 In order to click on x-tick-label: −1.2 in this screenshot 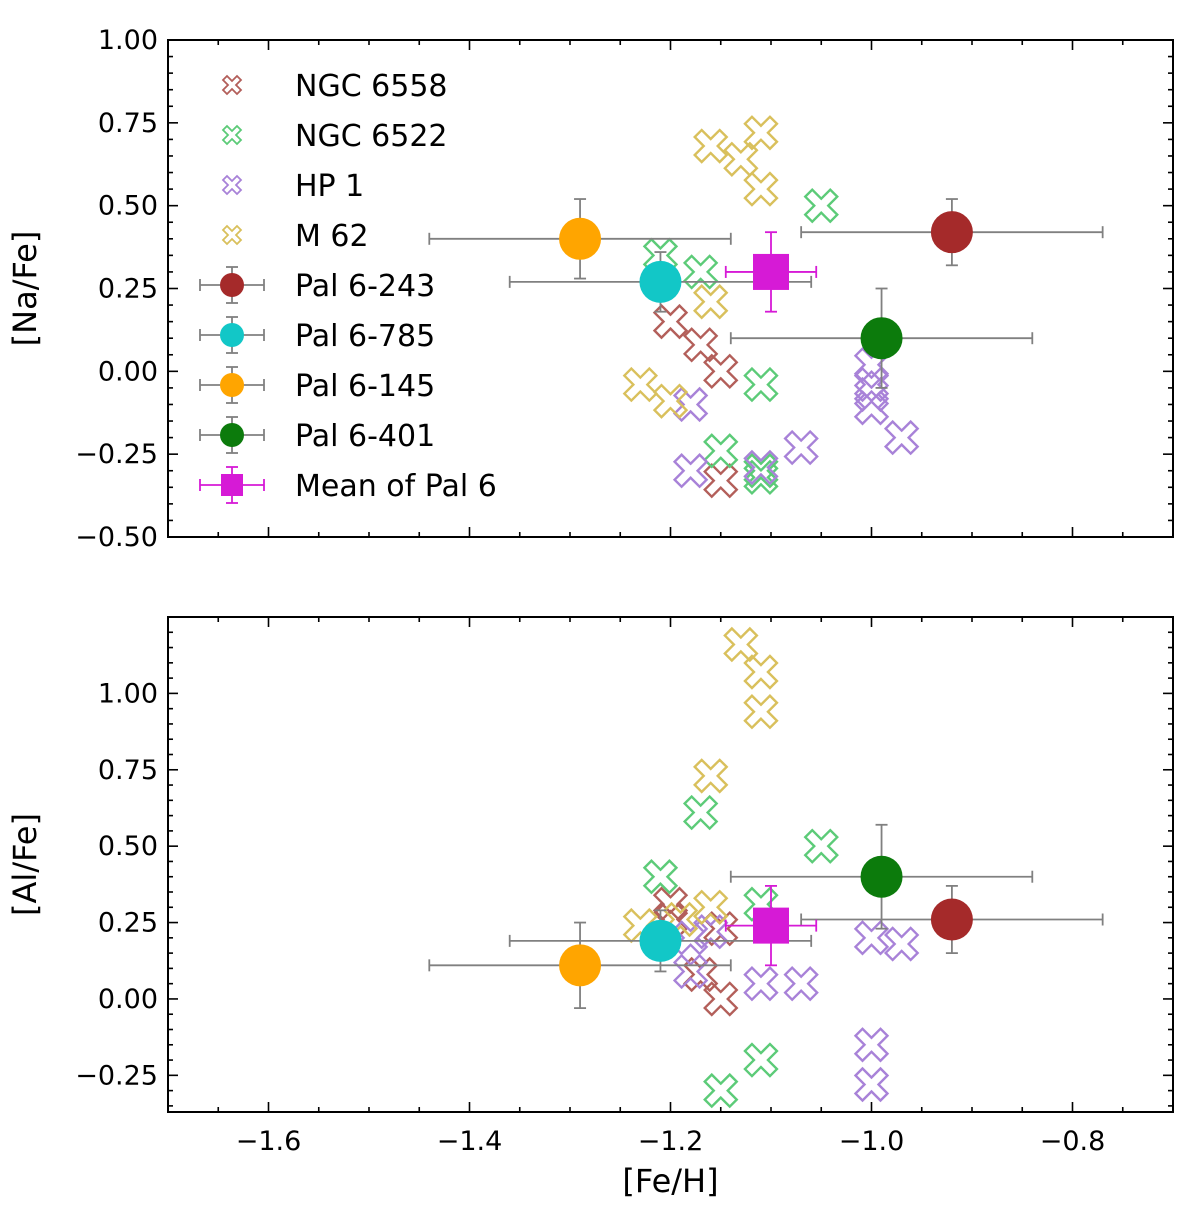, I will do `click(671, 1141)`.